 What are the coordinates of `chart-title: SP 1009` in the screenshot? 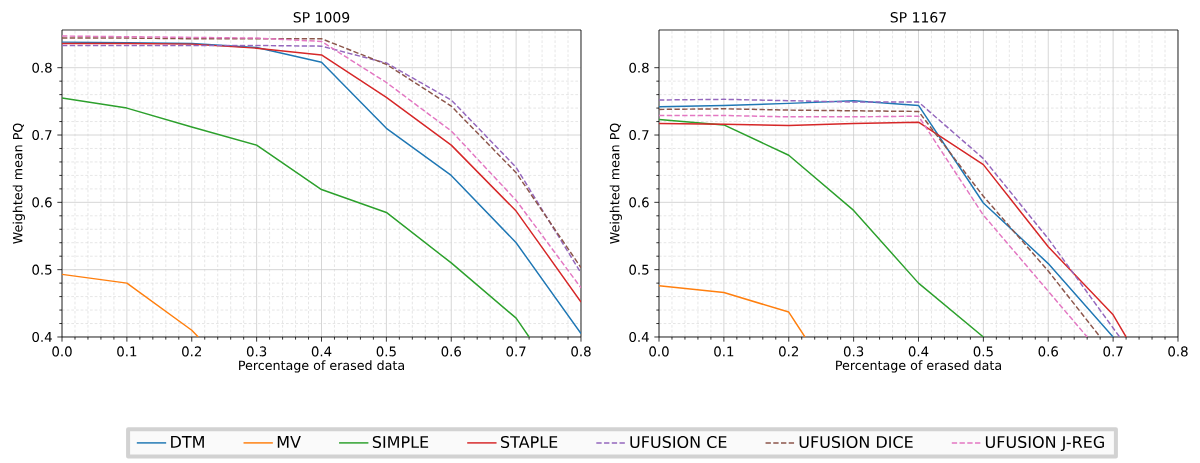 It's located at (321, 17).